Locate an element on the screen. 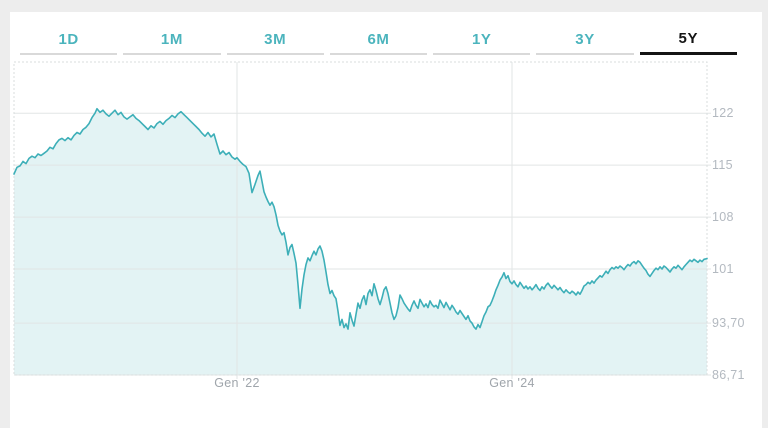 The height and width of the screenshot is (428, 768). tab-label-6m: 6M is located at coordinates (378, 39).